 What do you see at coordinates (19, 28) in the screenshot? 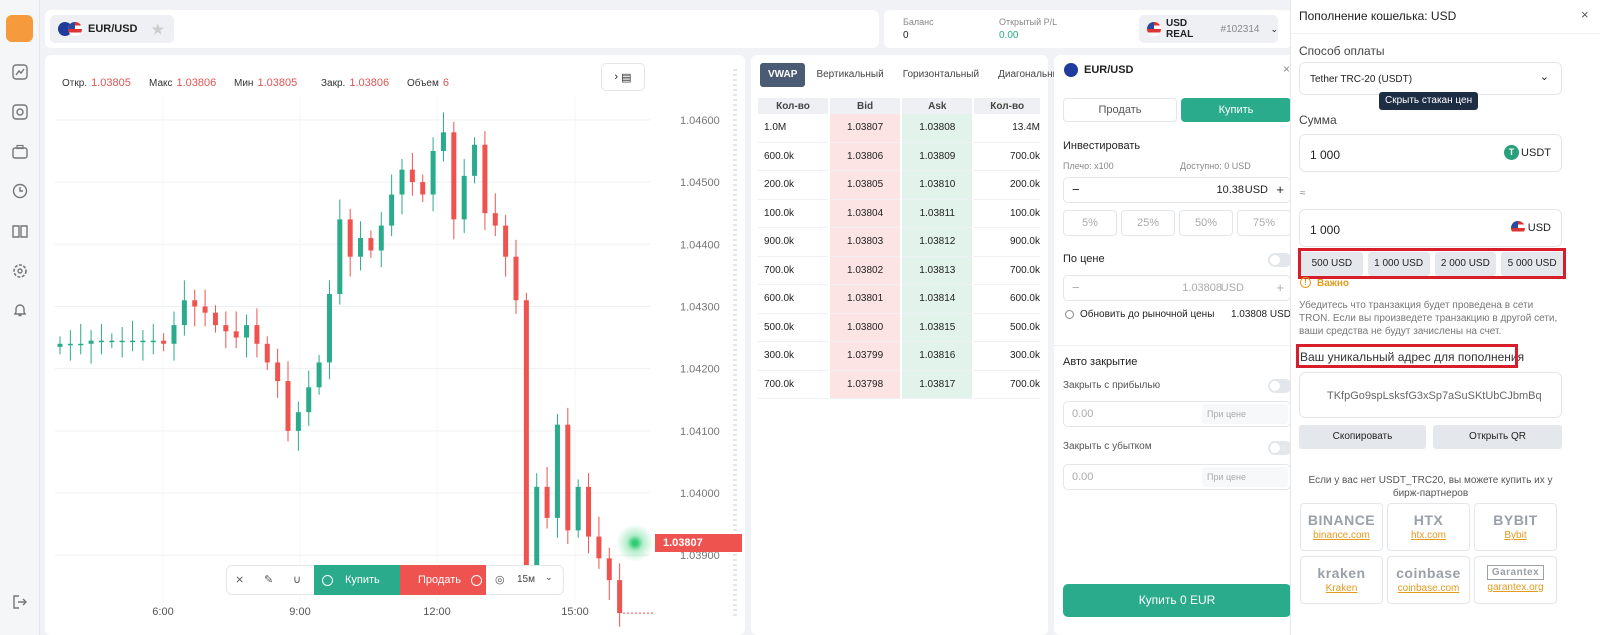
I see `logo-icon` at bounding box center [19, 28].